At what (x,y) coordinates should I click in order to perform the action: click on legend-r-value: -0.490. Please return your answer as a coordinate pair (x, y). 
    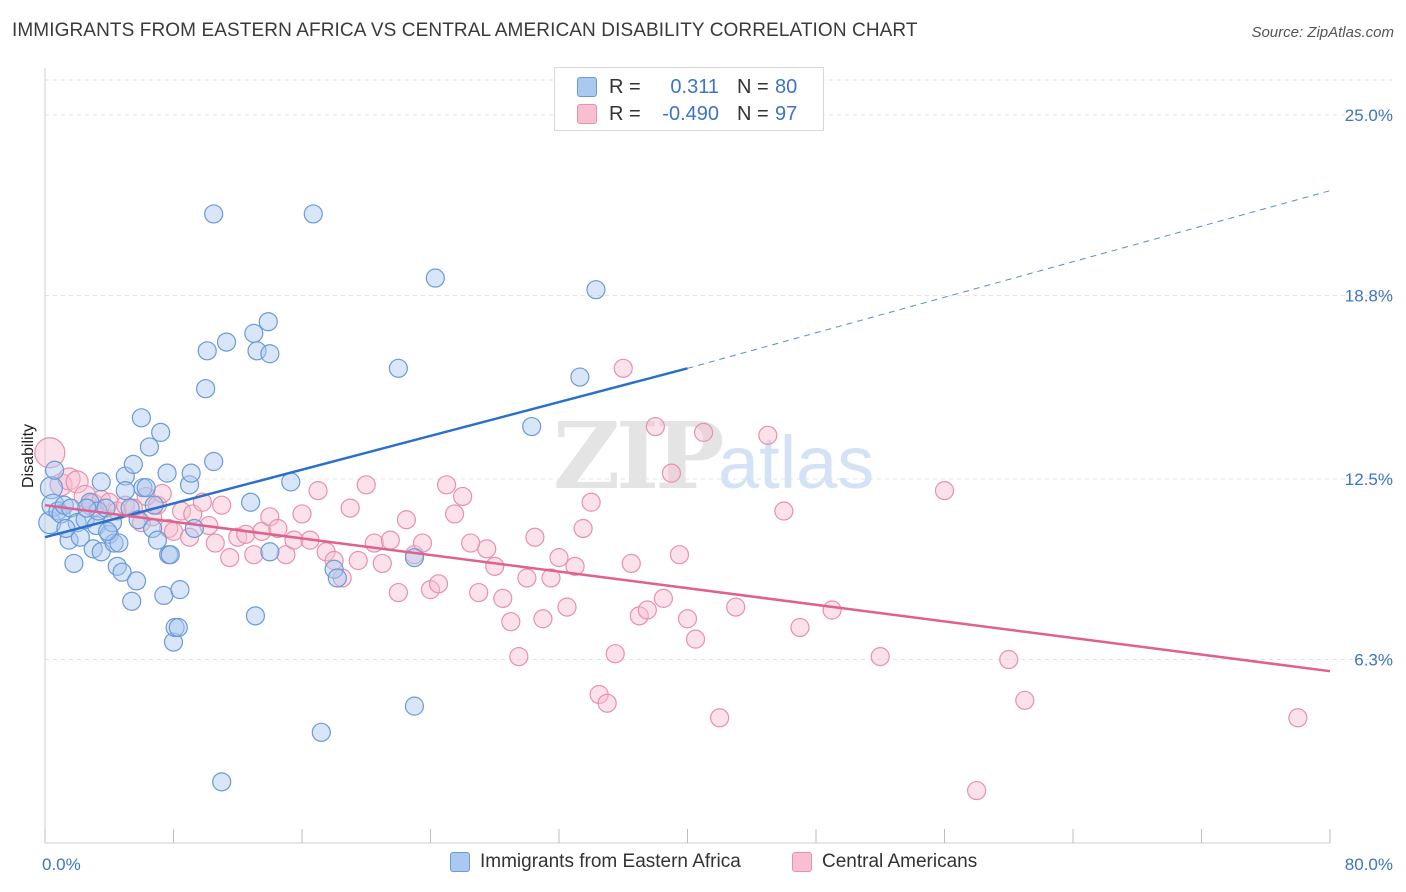
    Looking at the image, I should click on (690, 113).